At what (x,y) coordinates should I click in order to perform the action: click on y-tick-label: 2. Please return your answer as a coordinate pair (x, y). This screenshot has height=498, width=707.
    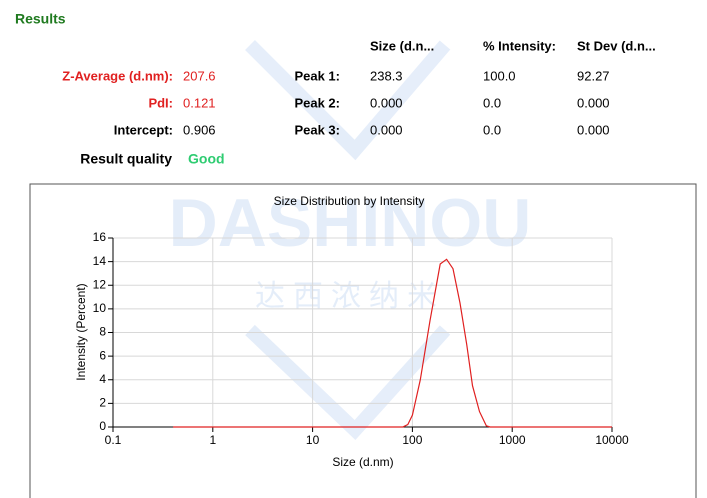
    Looking at the image, I should click on (102, 403).